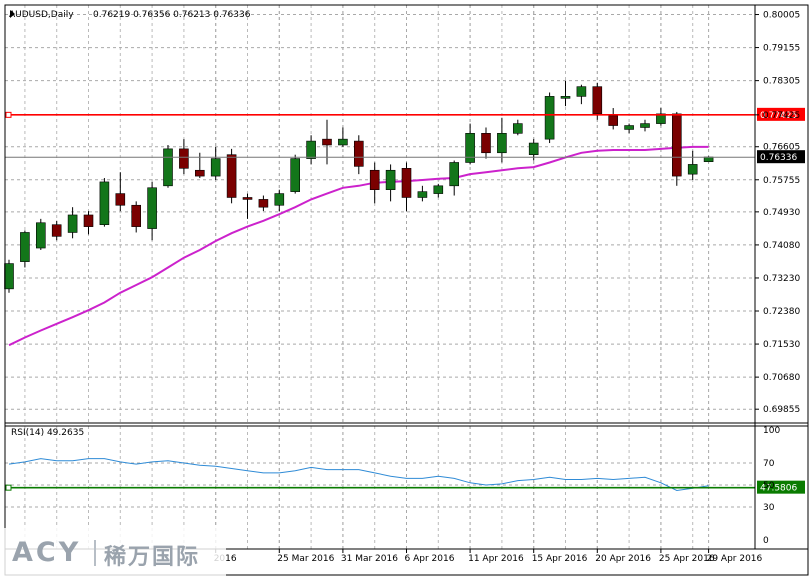 The image size is (809, 576). I want to click on rsi-tick-label: 70, so click(769, 464).